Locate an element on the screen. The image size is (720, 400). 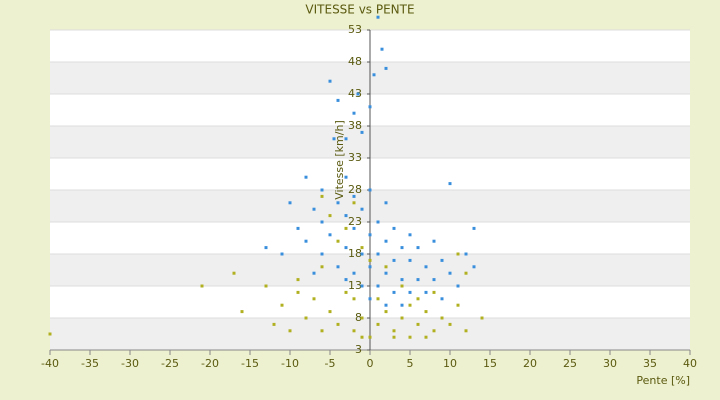
y-tick-label: 48 is located at coordinates (355, 61).